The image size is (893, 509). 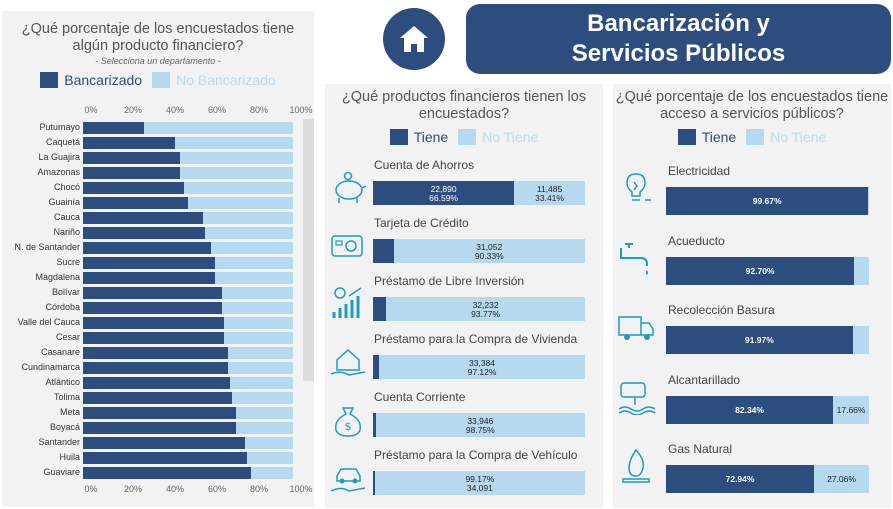 I want to click on department-row: Cesar, so click(x=158, y=338).